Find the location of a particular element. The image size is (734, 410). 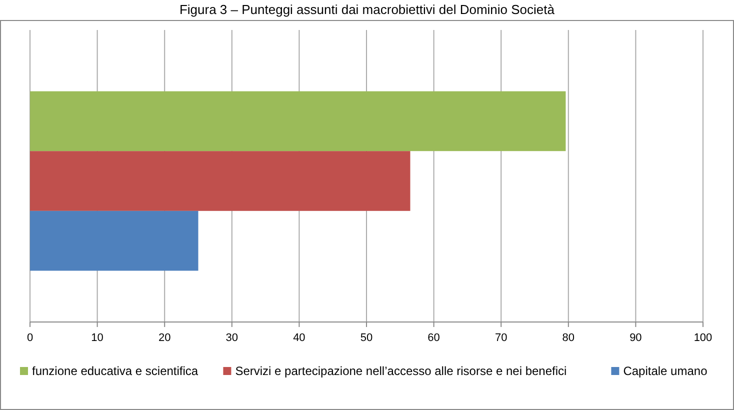

x-tick-label: 20 is located at coordinates (164, 338).